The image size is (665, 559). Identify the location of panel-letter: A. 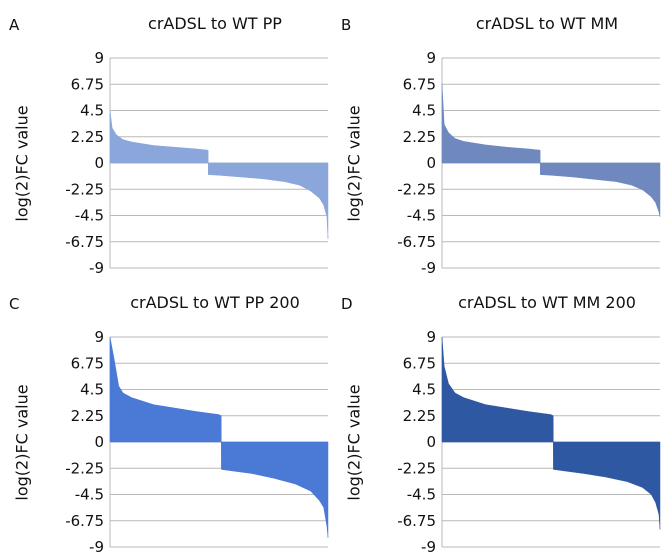
(14, 25).